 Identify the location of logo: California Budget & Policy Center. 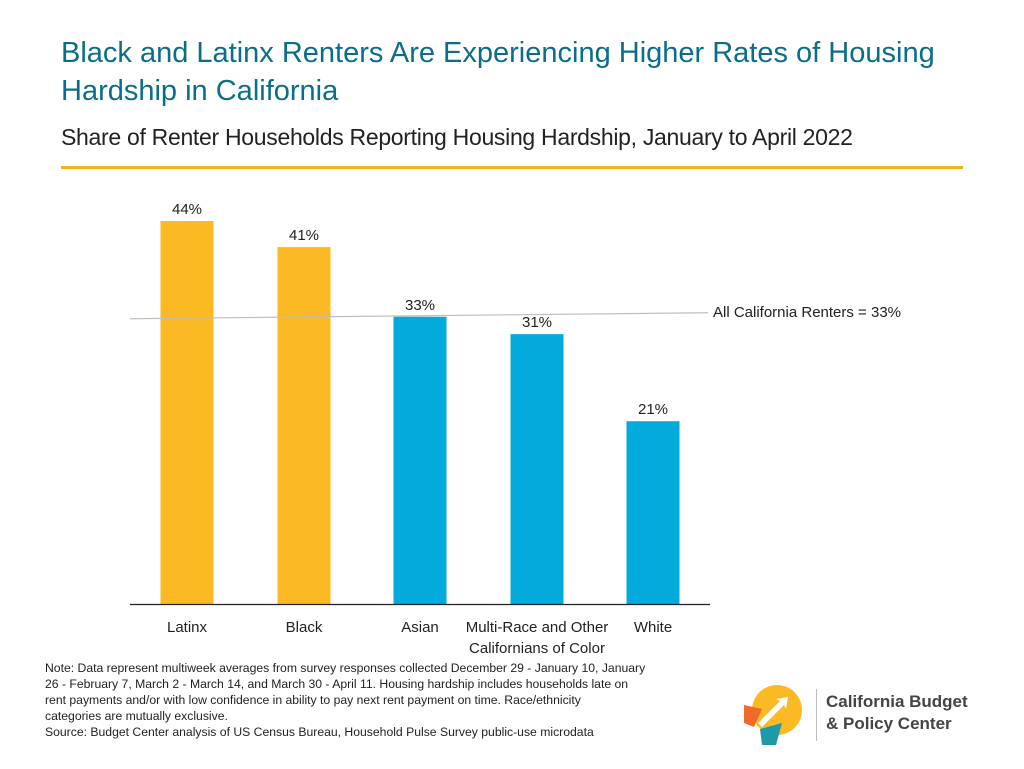
(862, 715).